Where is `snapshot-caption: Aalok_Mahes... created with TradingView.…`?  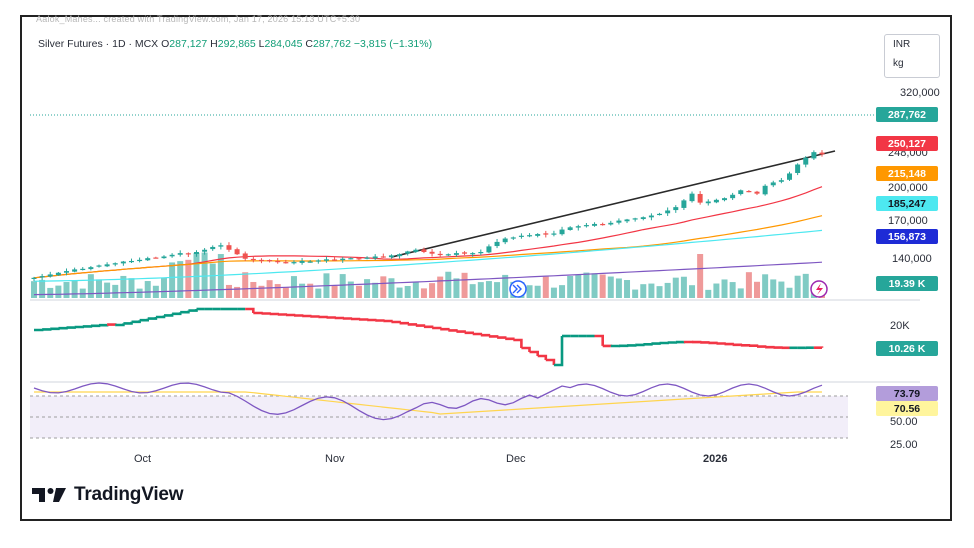
snapshot-caption: Aalok_Mahes... created with TradingView.… is located at coordinates (198, 19).